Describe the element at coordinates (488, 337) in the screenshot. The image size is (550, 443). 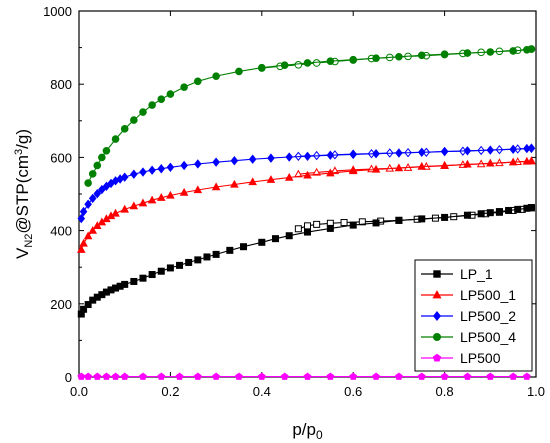
I see `legend-label: LP500_4` at that location.